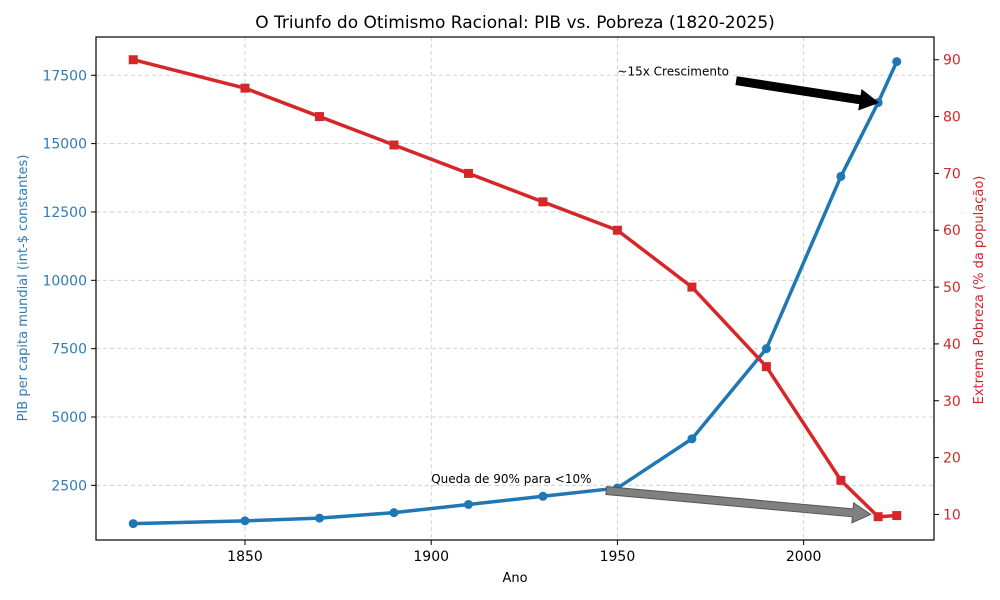 The image size is (1000, 600). Describe the element at coordinates (69, 350) in the screenshot. I see `y-tick-label-left: 7500` at that location.